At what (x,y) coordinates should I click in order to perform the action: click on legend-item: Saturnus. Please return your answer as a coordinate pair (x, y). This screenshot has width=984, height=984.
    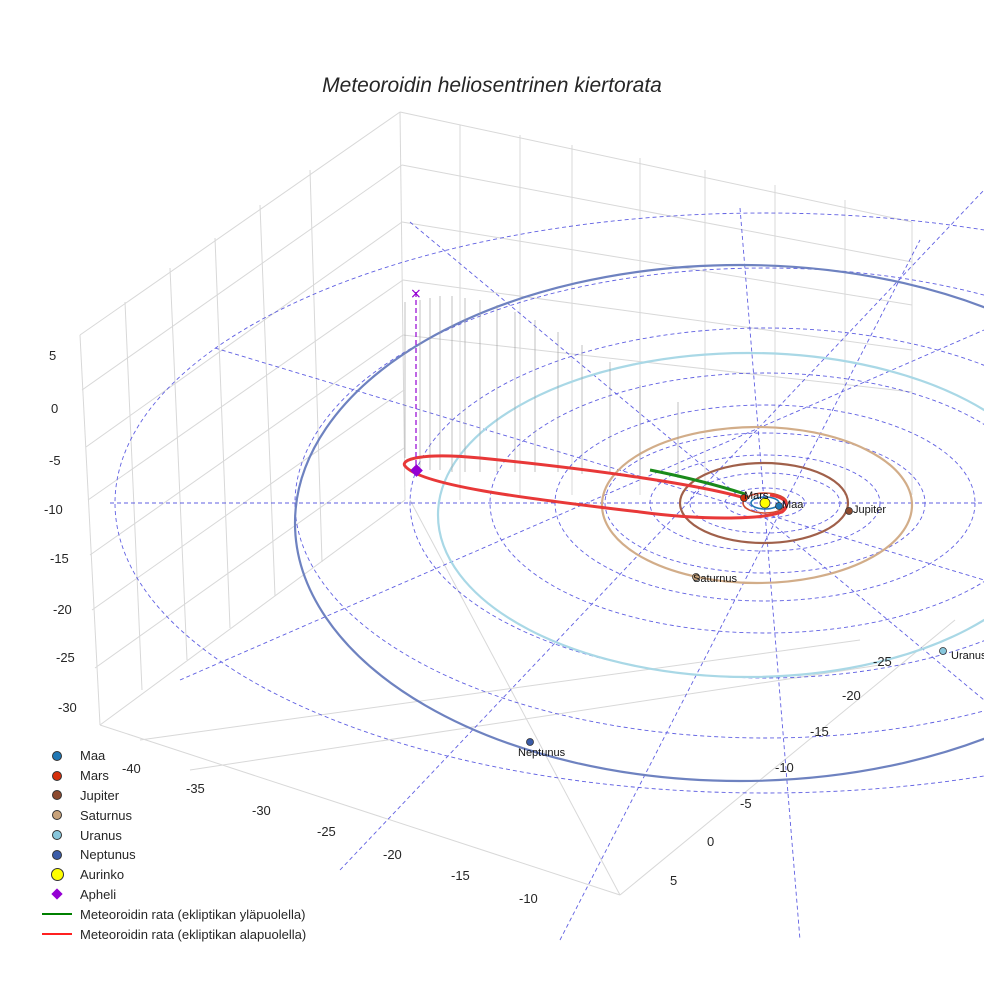
    Looking at the image, I should click on (173, 815).